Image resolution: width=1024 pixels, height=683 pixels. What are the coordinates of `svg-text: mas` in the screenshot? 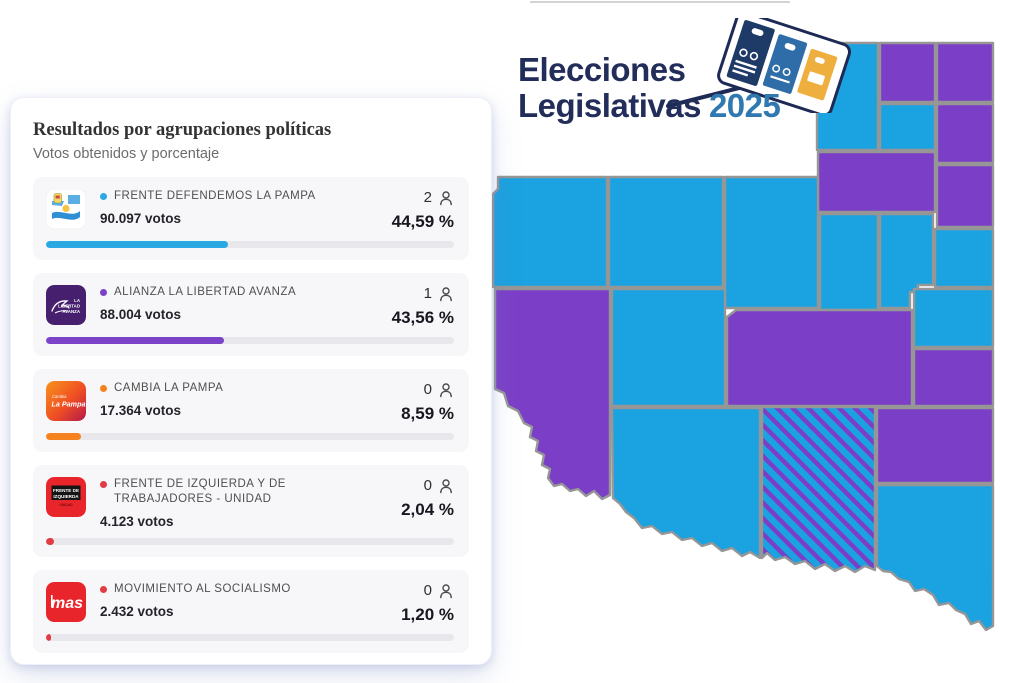 It's located at (67, 603).